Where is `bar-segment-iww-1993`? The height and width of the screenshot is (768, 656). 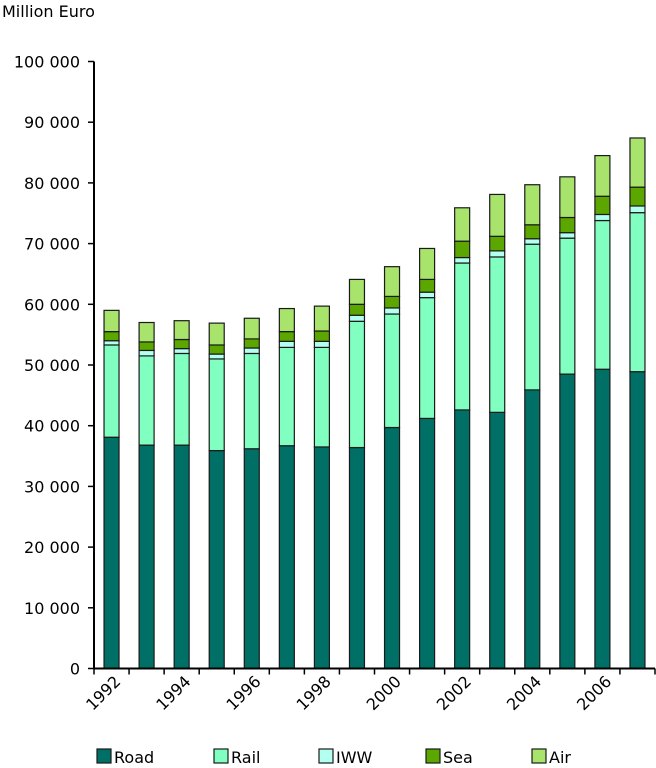 bar-segment-iww-1993 is located at coordinates (146, 353).